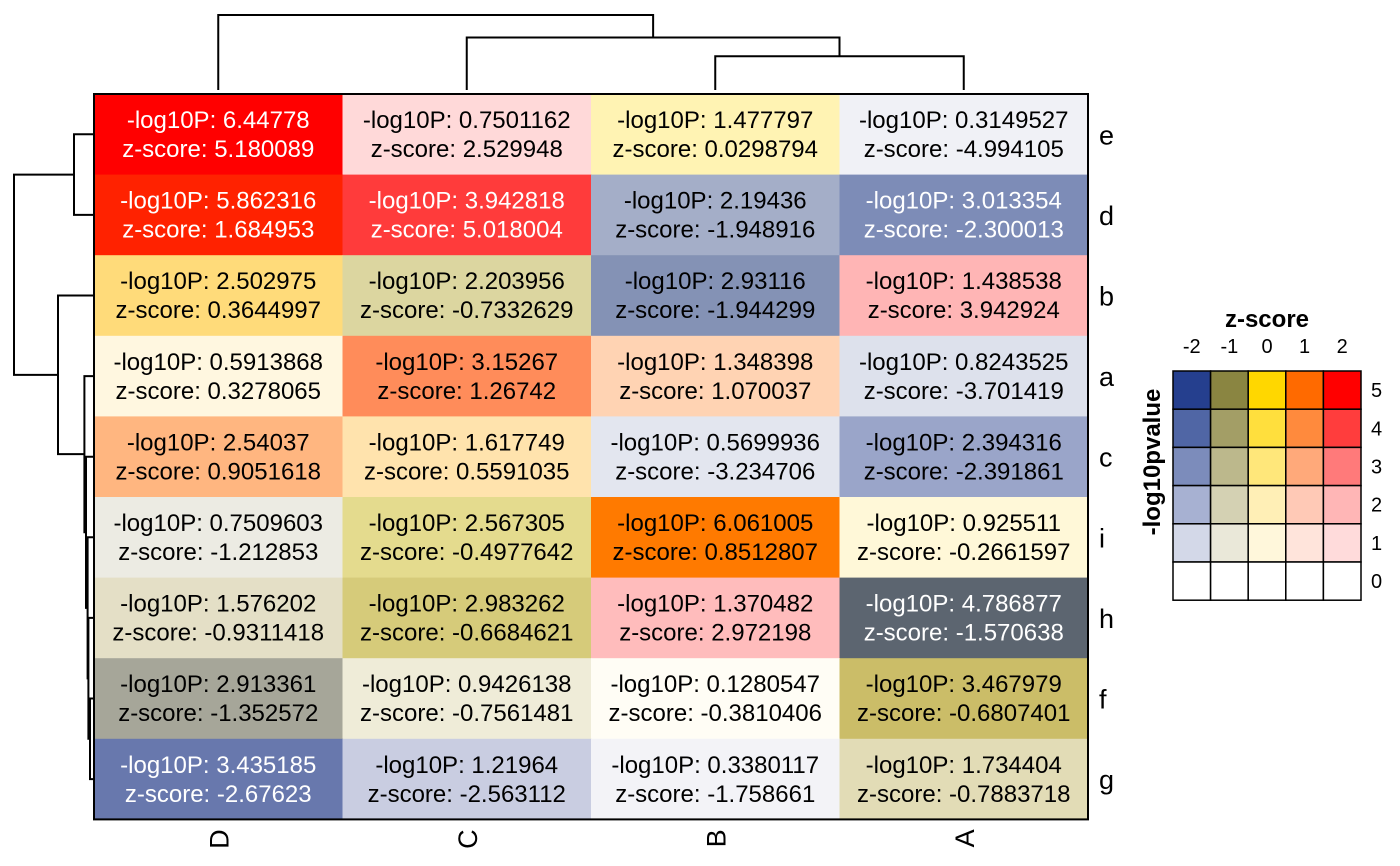 This screenshot has width=1400, height=866. What do you see at coordinates (1376, 544) in the screenshot?
I see `legend-y-tick: 1` at bounding box center [1376, 544].